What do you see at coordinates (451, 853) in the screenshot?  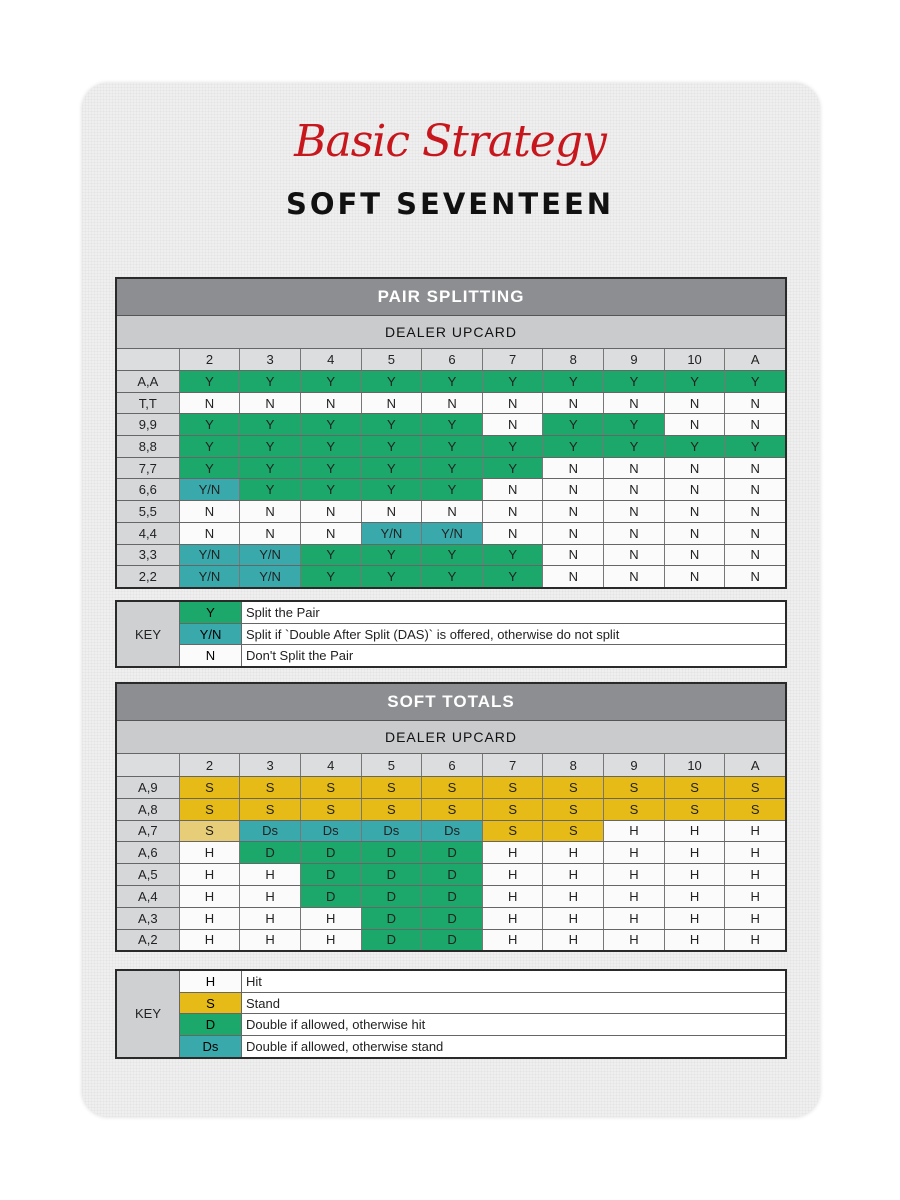 I see `table-row: A,6 H D D D D H H H H H` at bounding box center [451, 853].